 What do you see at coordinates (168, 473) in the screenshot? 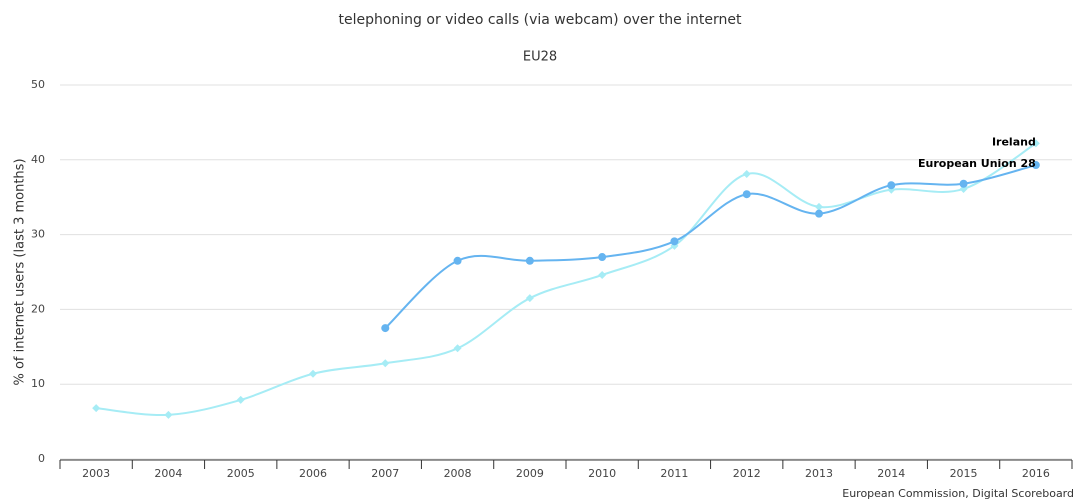
I see `x-tick-label: 2004` at bounding box center [168, 473].